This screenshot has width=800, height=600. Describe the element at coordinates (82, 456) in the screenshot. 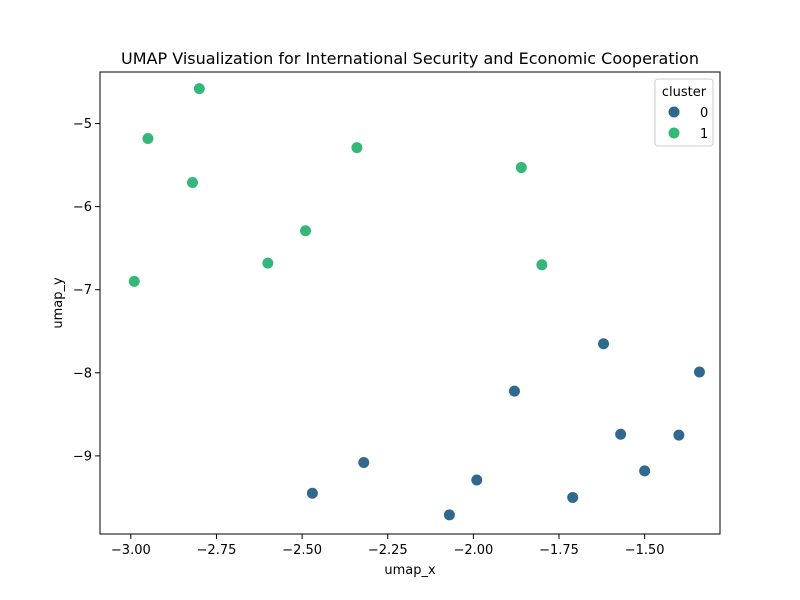

I see `y-tick-label: −9` at that location.